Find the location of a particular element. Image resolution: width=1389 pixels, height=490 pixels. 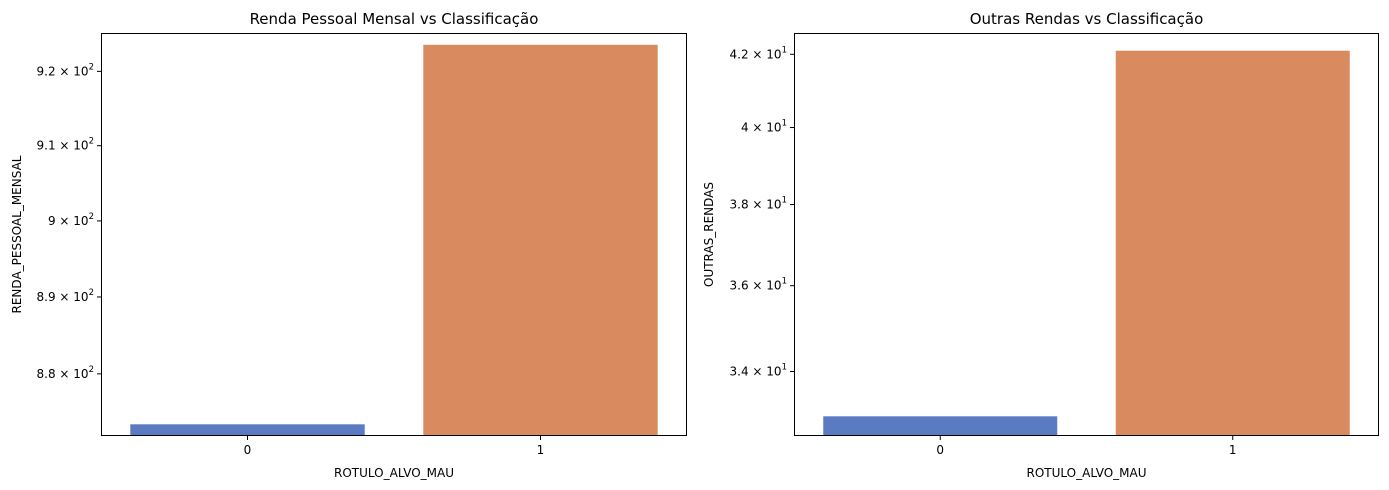

y-tick-mantissa: 9 is located at coordinates (52, 221).